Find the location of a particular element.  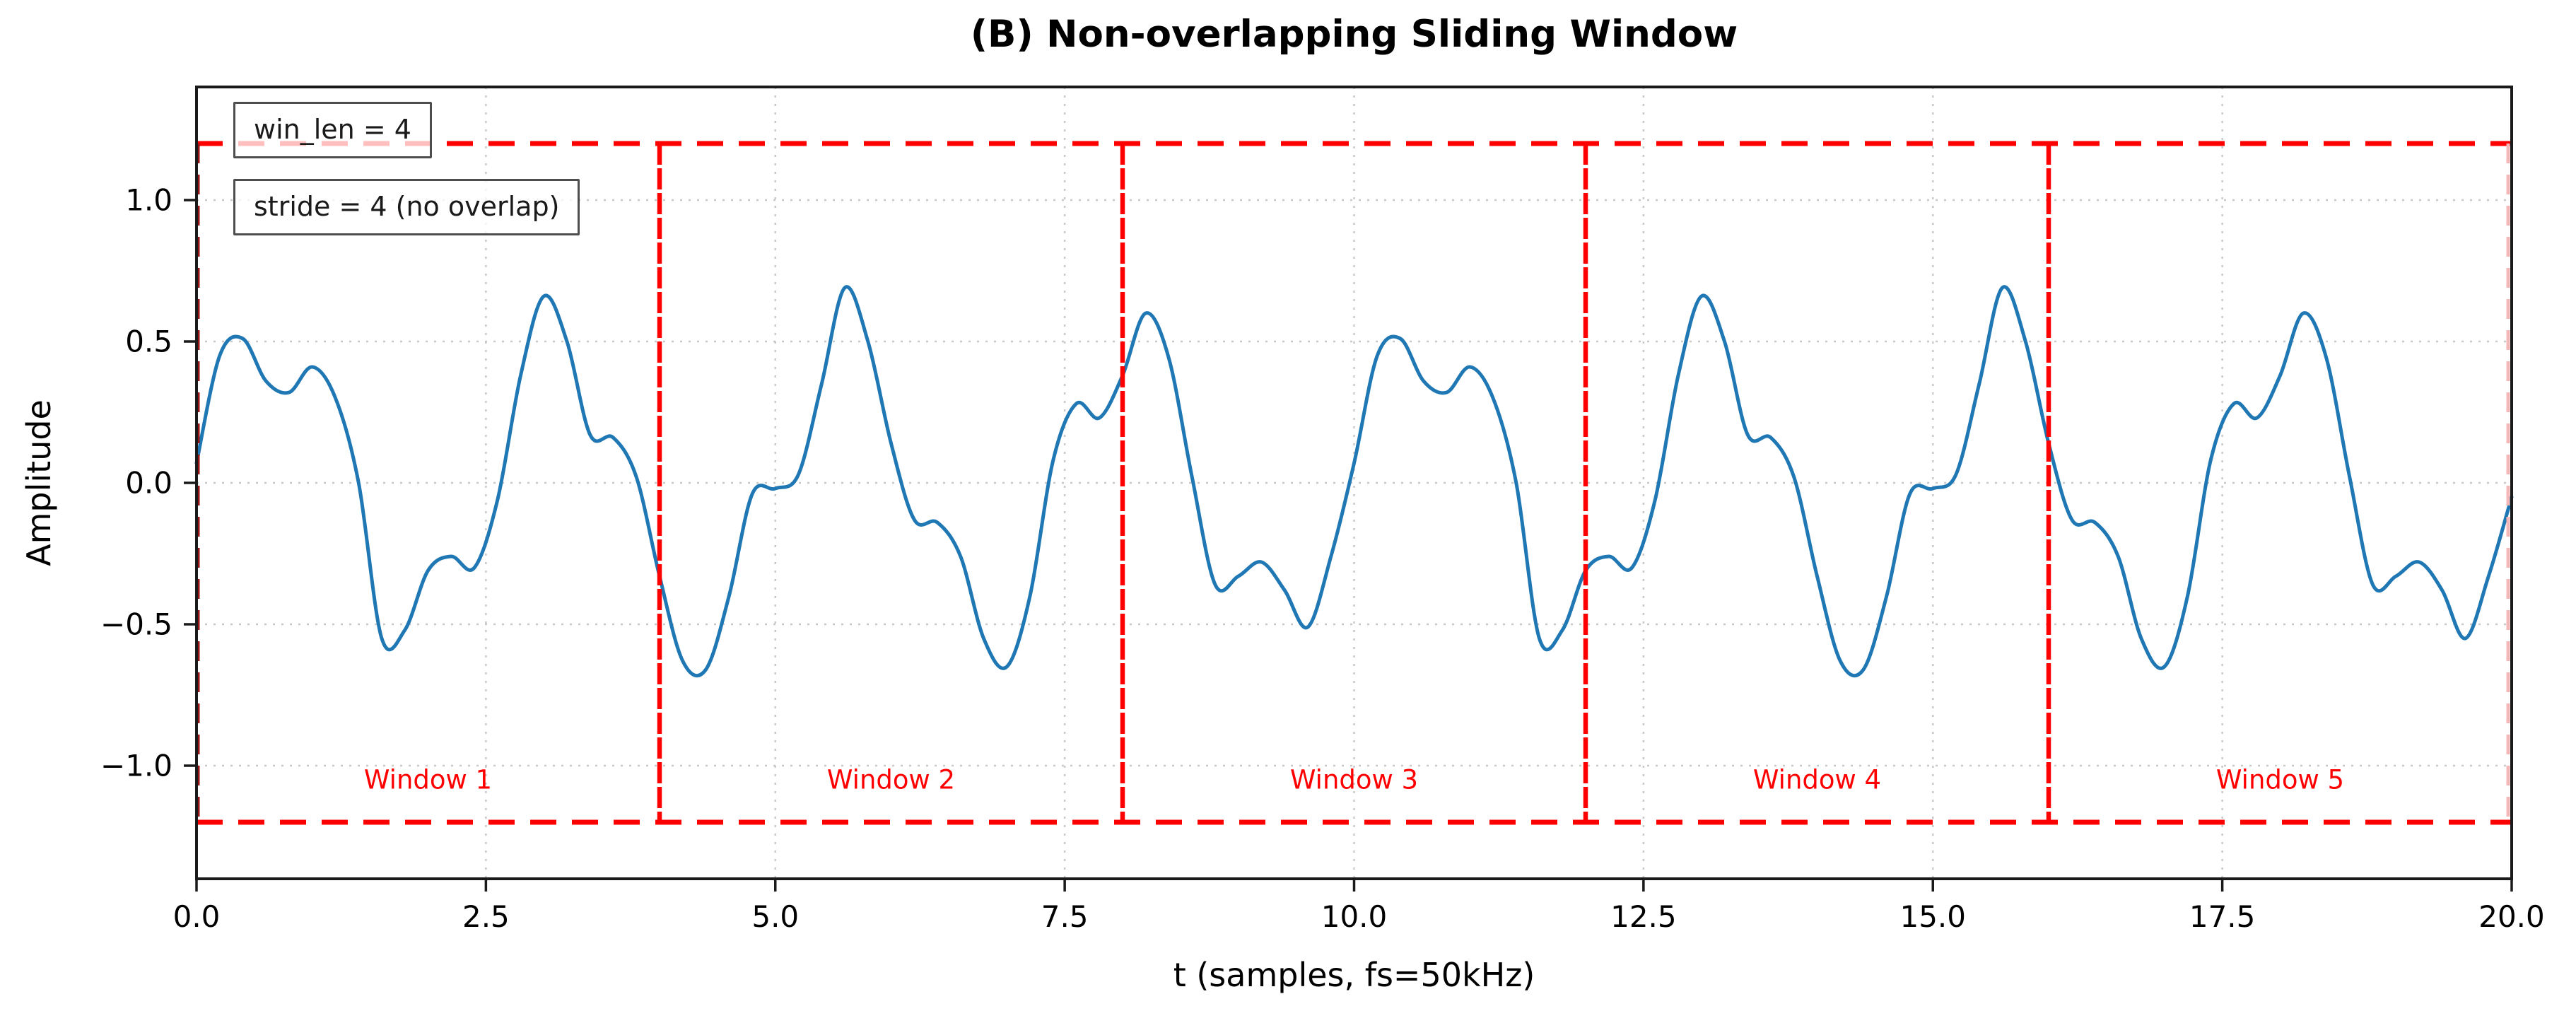

window-label: Window 5 is located at coordinates (2280, 780).